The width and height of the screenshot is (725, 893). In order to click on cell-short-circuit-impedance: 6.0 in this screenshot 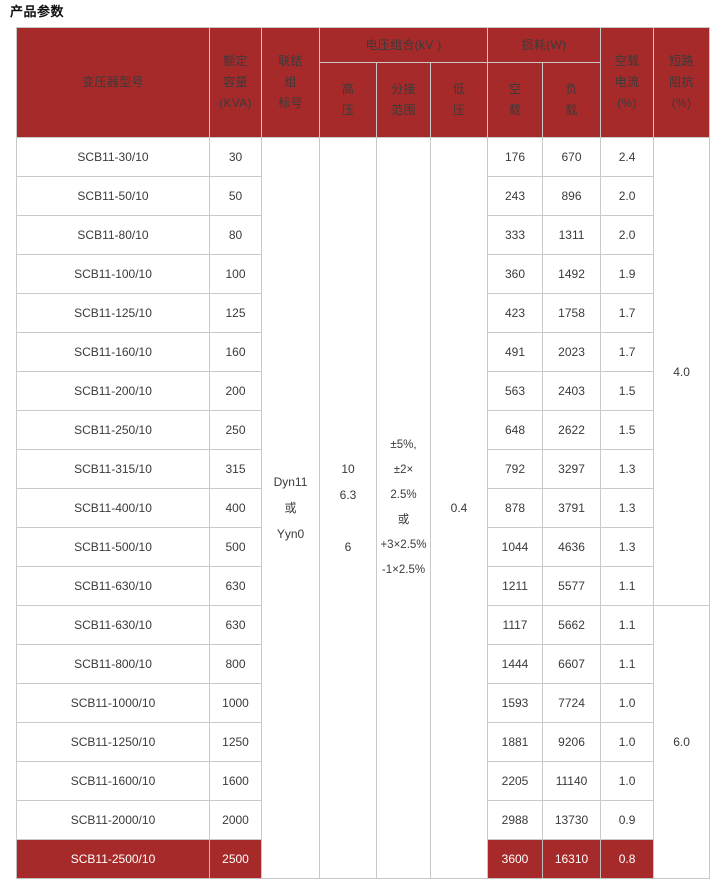, I will do `click(682, 742)`.